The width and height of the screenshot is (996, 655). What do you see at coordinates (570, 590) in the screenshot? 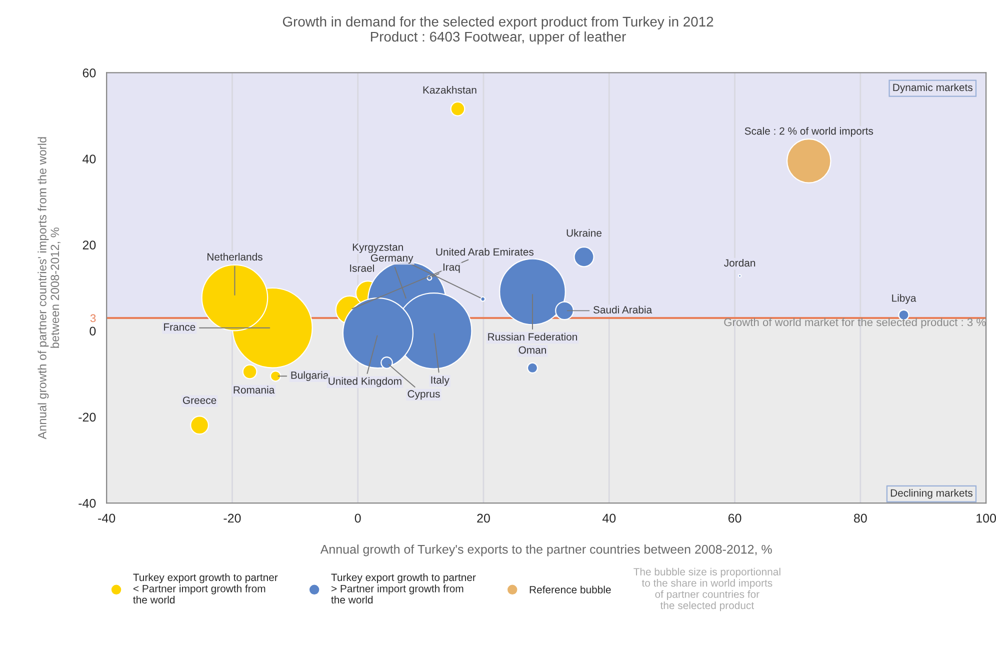
I see `legend-label: Reference bubble` at bounding box center [570, 590].